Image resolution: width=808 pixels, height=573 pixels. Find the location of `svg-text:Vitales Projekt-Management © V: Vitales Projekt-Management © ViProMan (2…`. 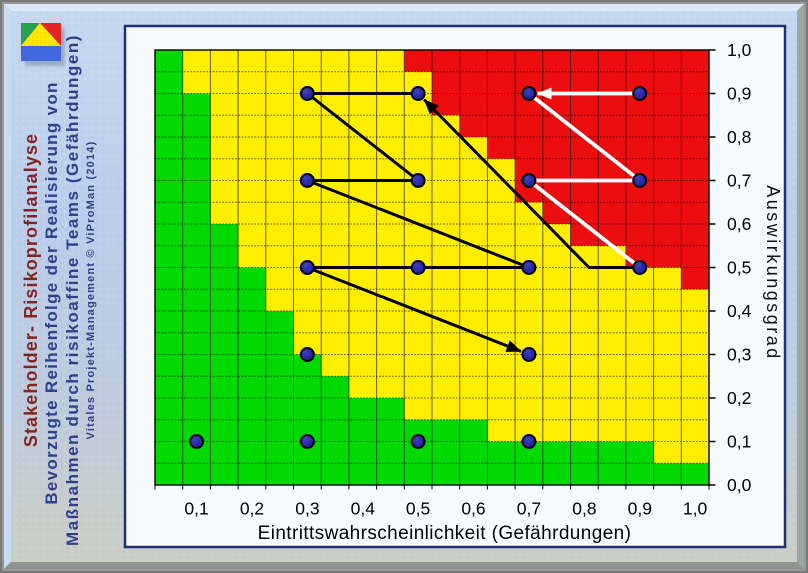

svg-text:Vitales Projekt-Management © V: Vitales Projekt-Management © ViProMan (2… is located at coordinates (91, 290).